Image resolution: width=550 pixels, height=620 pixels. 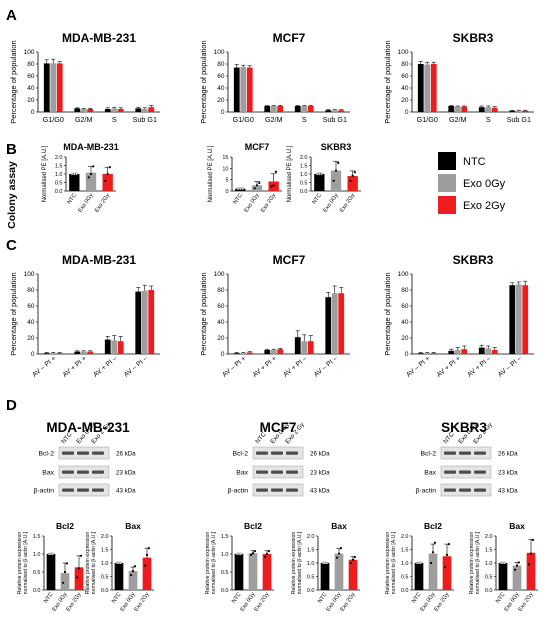 What do you see at coordinates (59, 184) in the screenshot?
I see `y-tick-label: 0.5` at bounding box center [59, 184].